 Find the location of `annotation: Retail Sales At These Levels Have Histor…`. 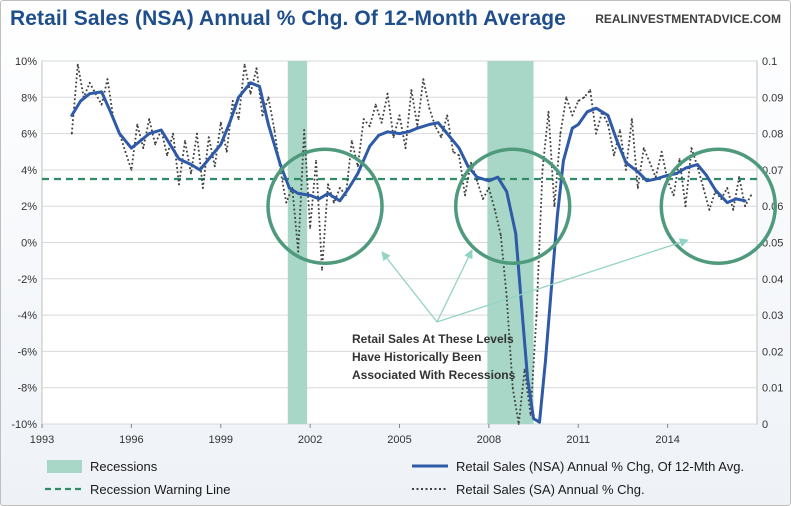

annotation: Retail Sales At These Levels Have Histor… is located at coordinates (434, 357).